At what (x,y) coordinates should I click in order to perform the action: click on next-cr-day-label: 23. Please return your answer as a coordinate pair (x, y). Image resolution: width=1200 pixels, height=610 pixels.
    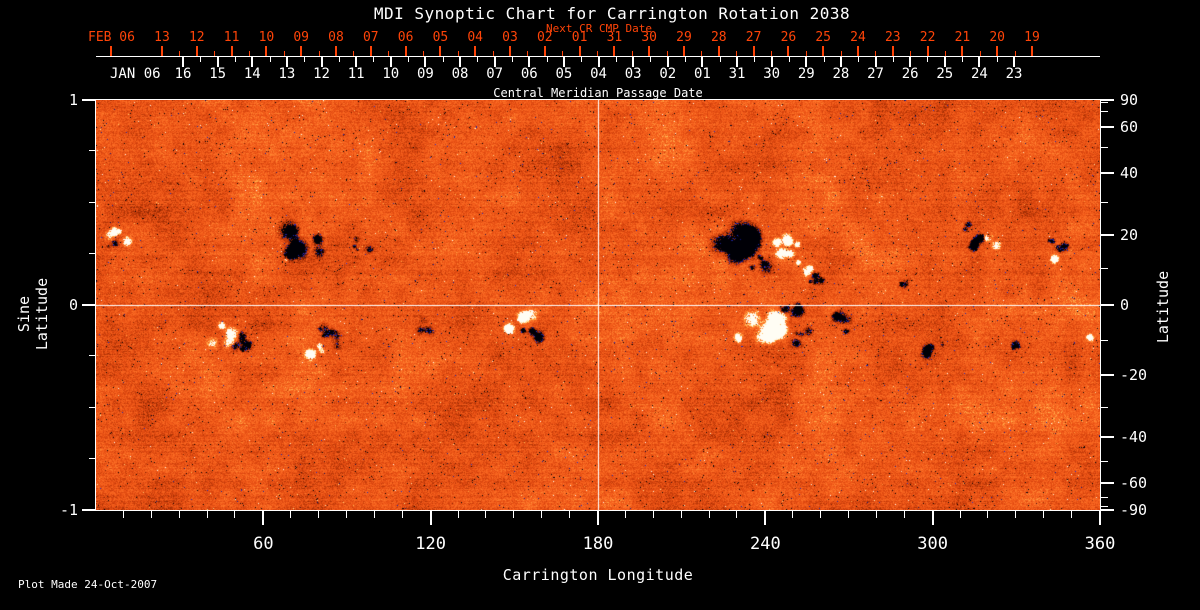
    Looking at the image, I should click on (892, 37).